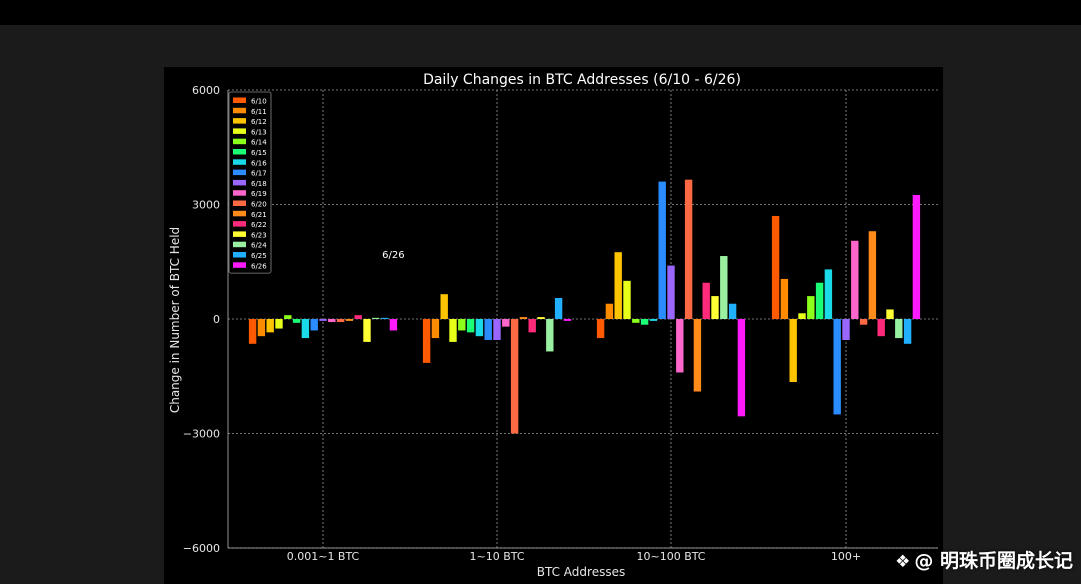  Describe the element at coordinates (332, 321) in the screenshot. I see `bar-6-19-cat0` at that location.